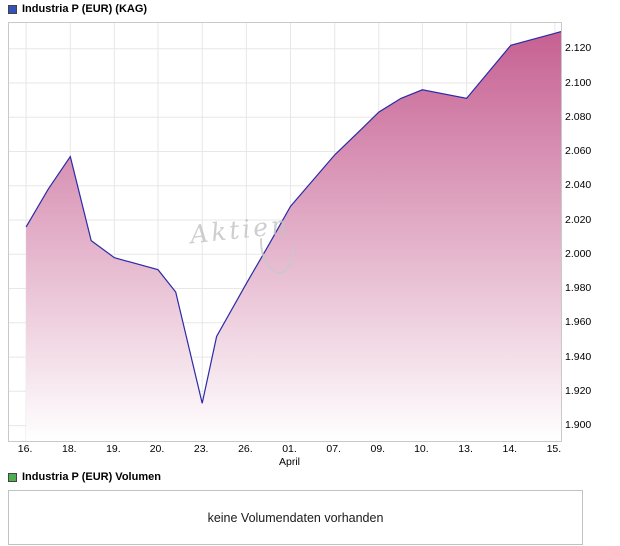 This screenshot has width=620, height=546. What do you see at coordinates (91, 477) in the screenshot?
I see `volume-legend-label: Industria P (EUR) Volumen` at bounding box center [91, 477].